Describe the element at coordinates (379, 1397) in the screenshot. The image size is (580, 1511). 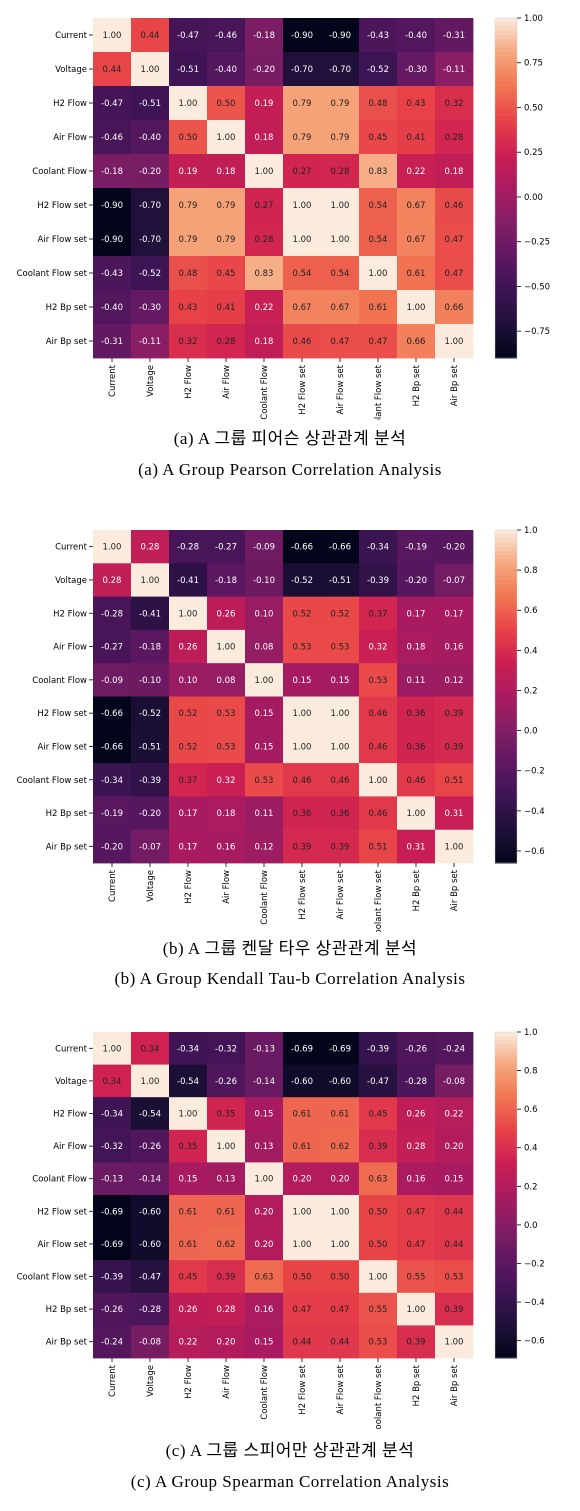
I see `col-label-coolant-flow-set: Coolant Flow set` at that location.